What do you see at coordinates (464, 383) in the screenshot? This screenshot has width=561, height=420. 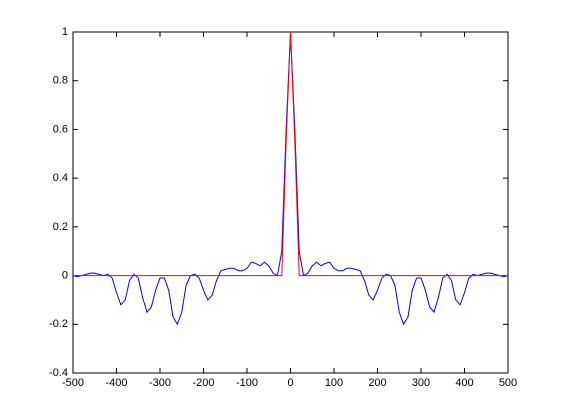 I see `x-tick-label: 400` at bounding box center [464, 383].